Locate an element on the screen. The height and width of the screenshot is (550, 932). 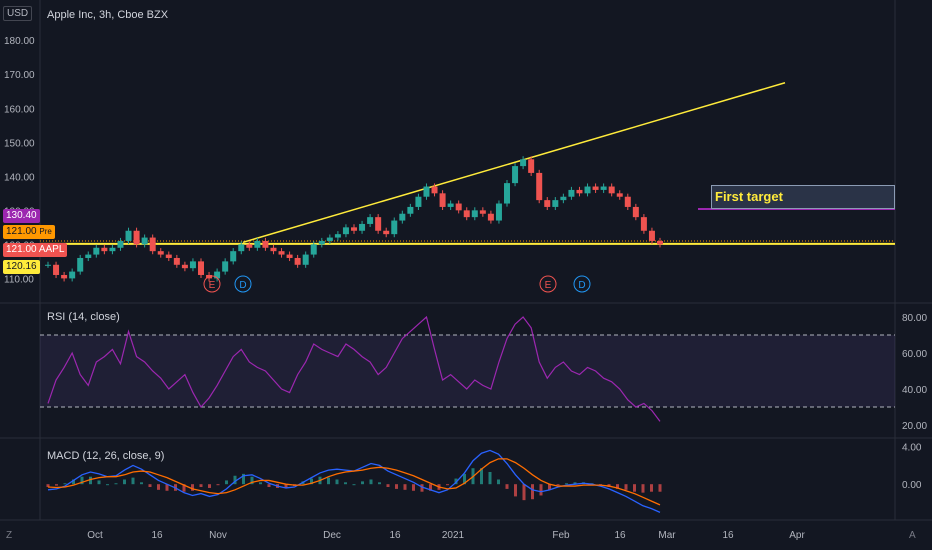
currency-button: USD is located at coordinates (18, 13).